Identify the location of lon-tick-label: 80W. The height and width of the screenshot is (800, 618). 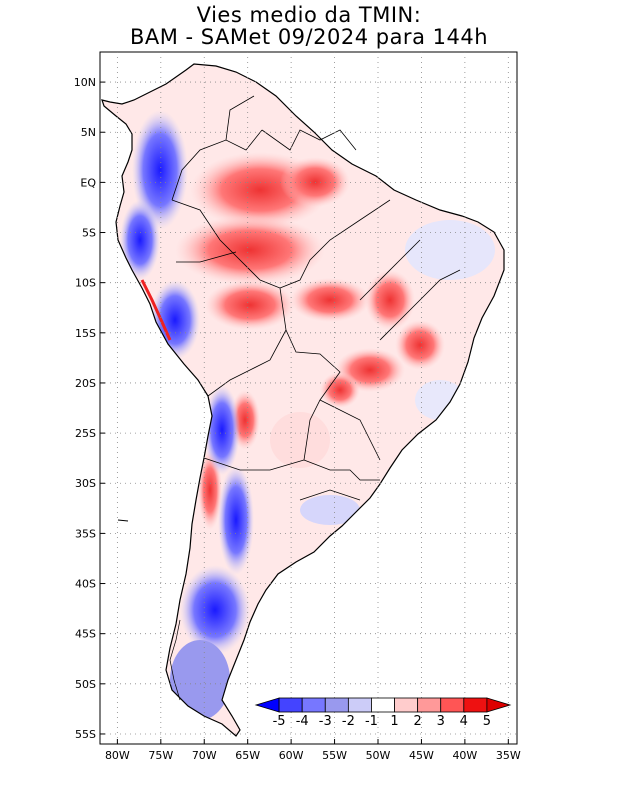
(117, 755).